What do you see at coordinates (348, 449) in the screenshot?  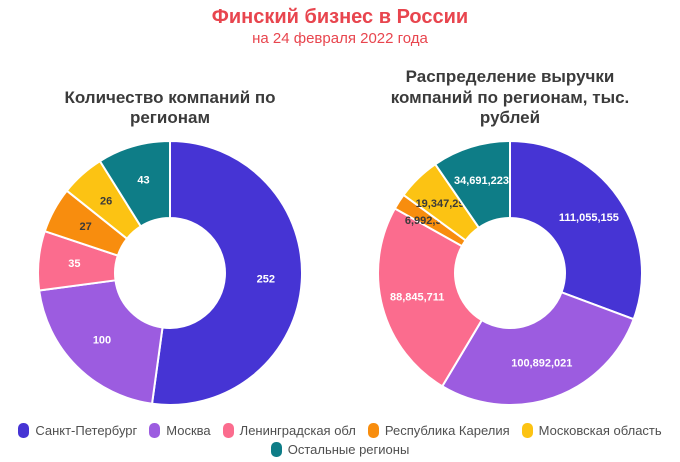 I see `legend-item-label: Остальные регионы` at bounding box center [348, 449].